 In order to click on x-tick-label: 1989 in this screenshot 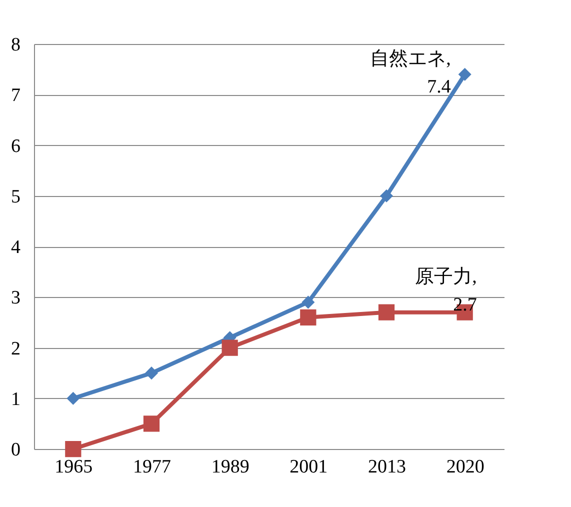, I will do `click(230, 467)`.